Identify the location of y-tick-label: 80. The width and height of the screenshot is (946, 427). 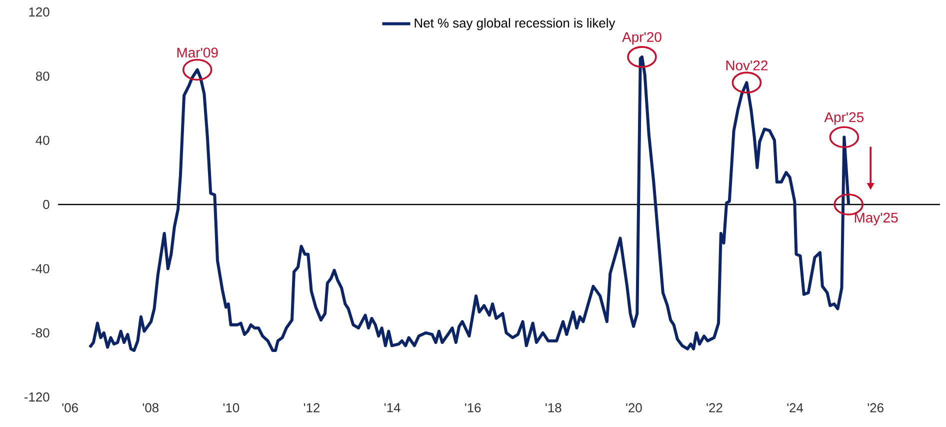
(43, 76).